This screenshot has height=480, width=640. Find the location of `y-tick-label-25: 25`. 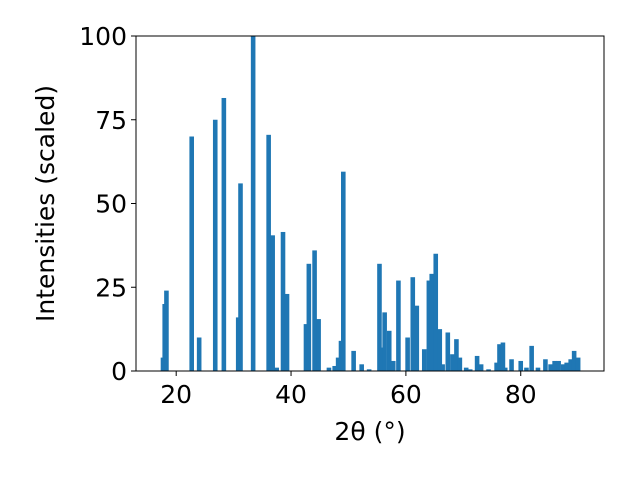

y-tick-label-25: 25 is located at coordinates (111, 287).